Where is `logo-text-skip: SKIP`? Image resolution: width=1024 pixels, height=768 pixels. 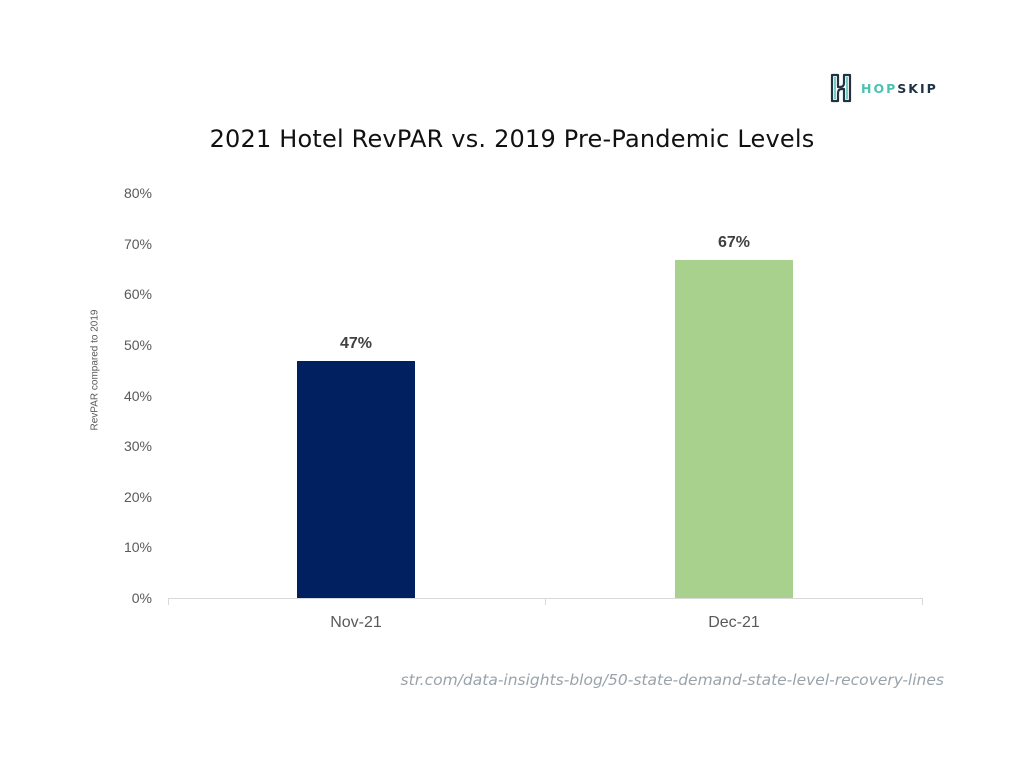 logo-text-skip: SKIP is located at coordinates (917, 88).